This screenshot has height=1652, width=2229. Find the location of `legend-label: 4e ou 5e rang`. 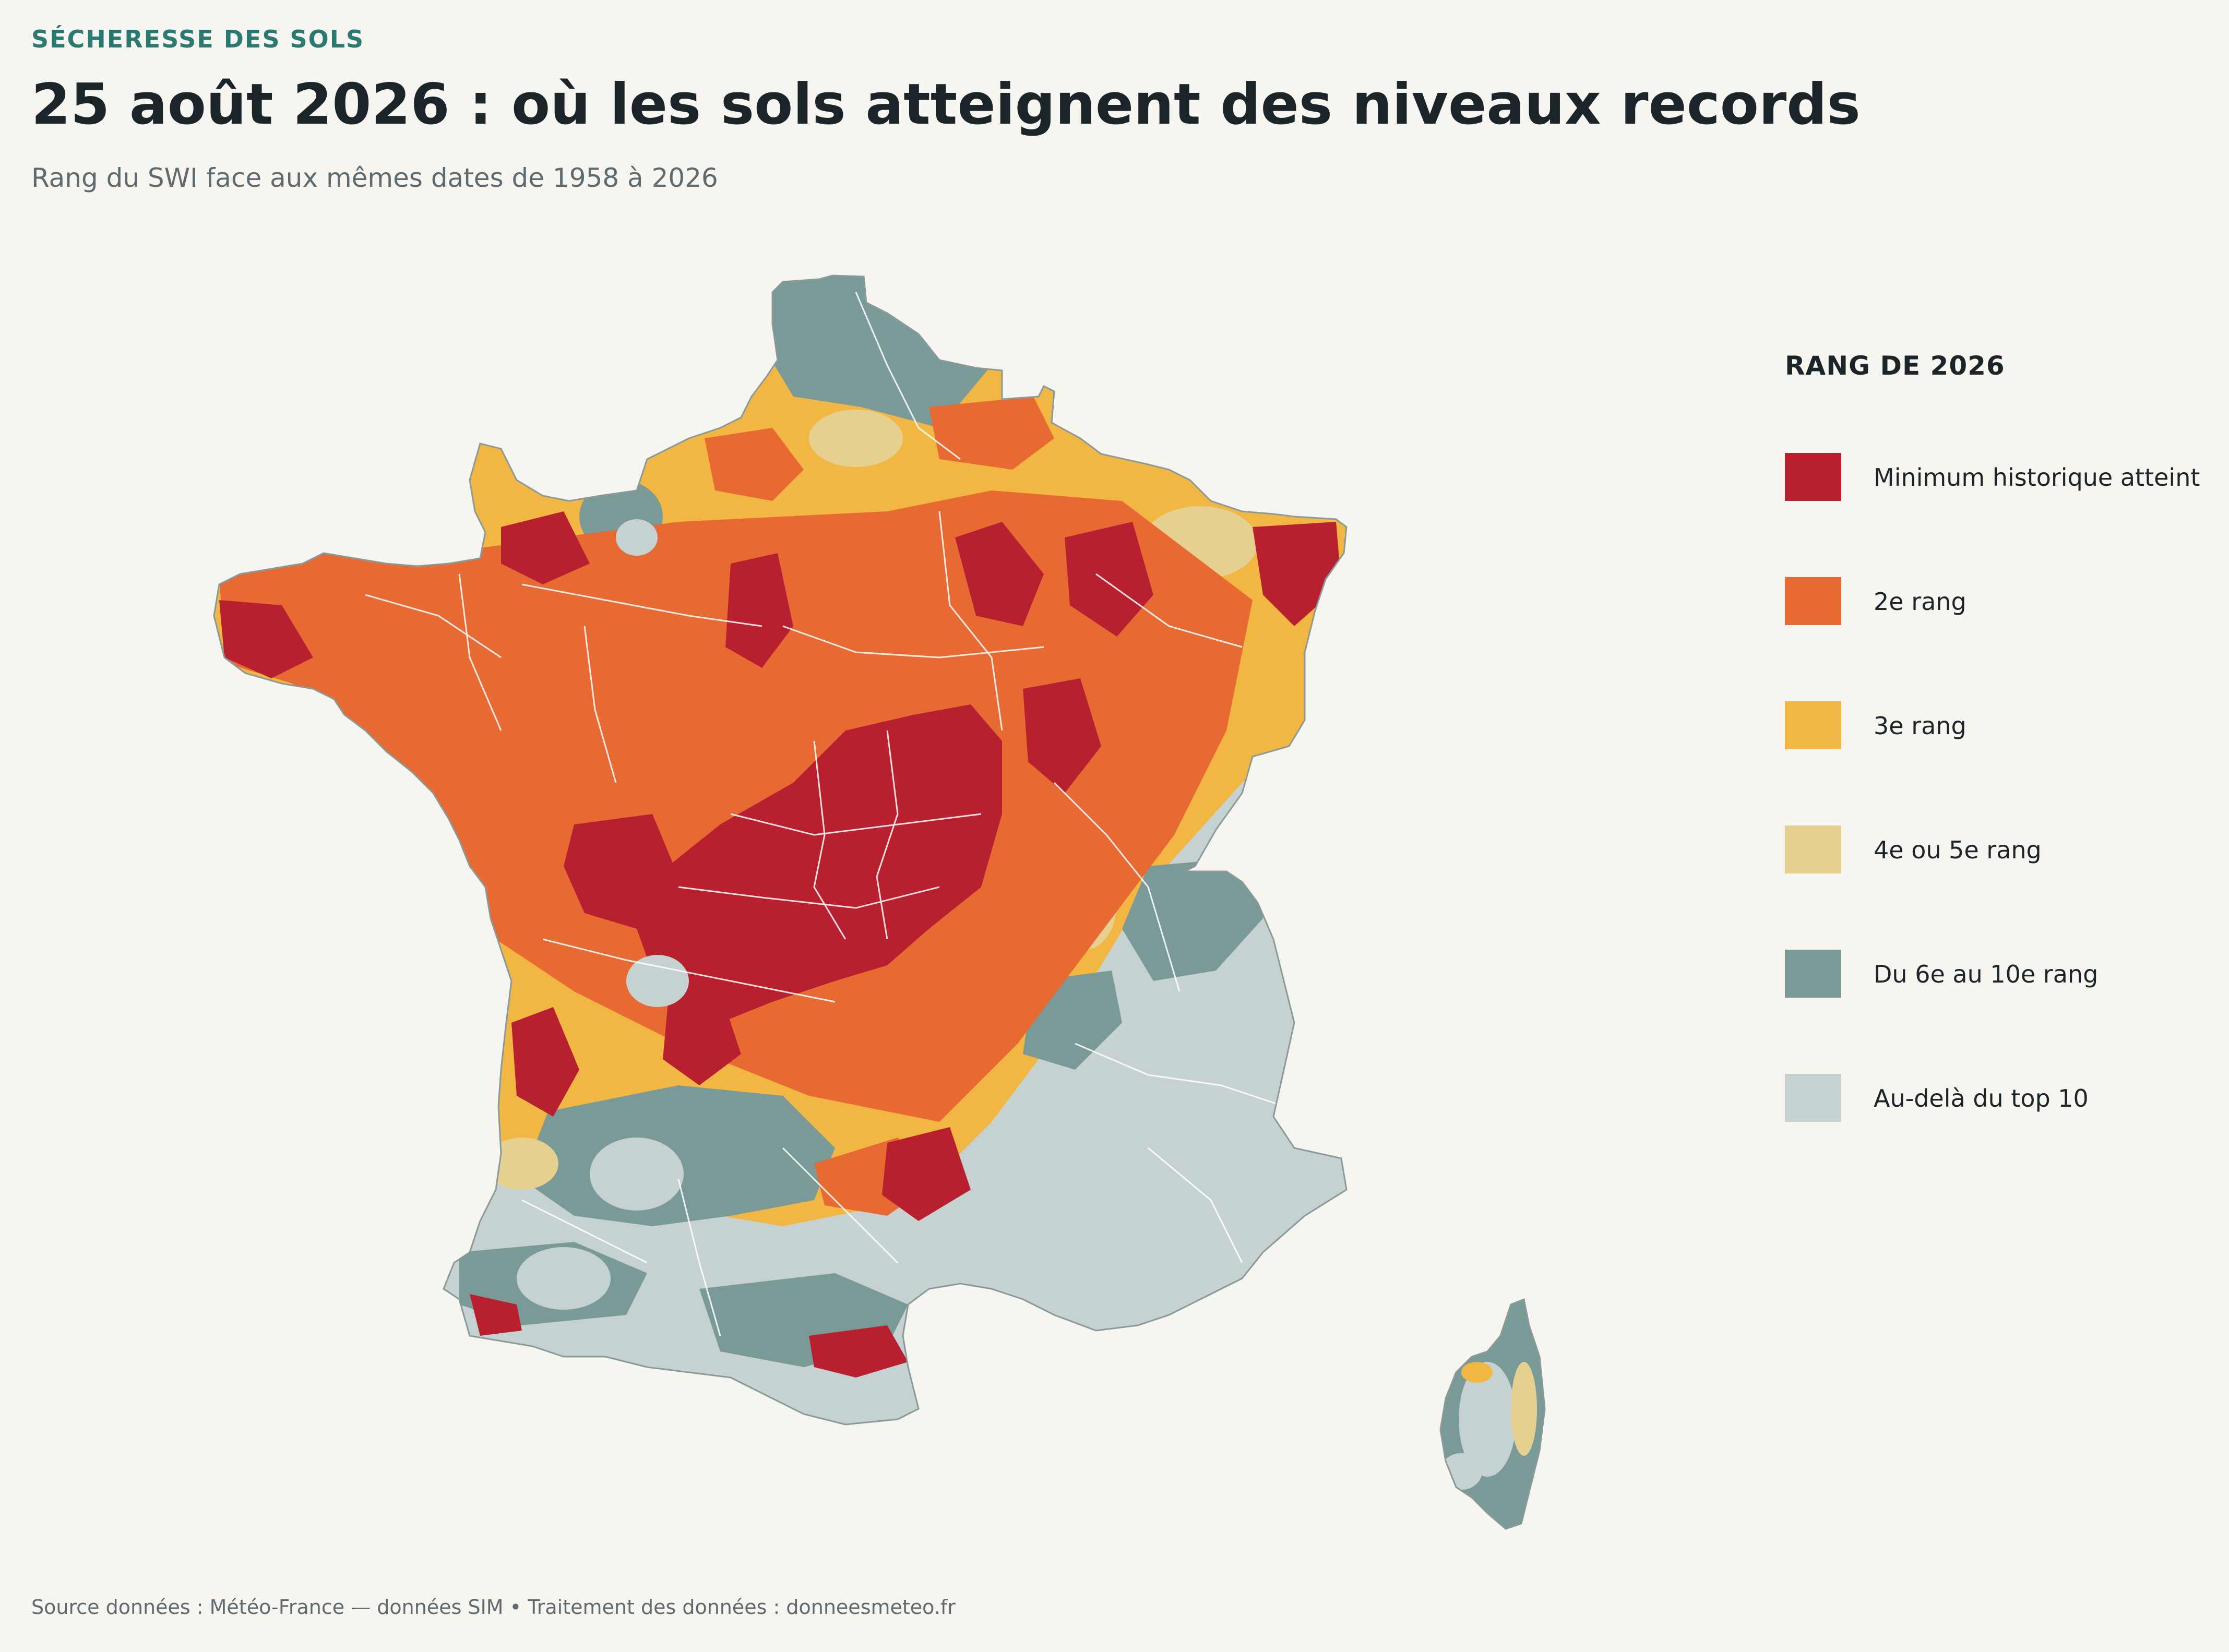

legend-label: 4e ou 5e rang is located at coordinates (1958, 850).